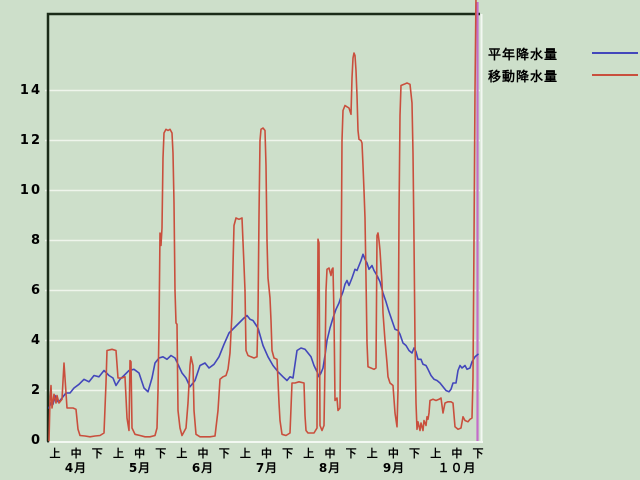  I want to click on y-axis-label-14: 14, so click(30, 90).